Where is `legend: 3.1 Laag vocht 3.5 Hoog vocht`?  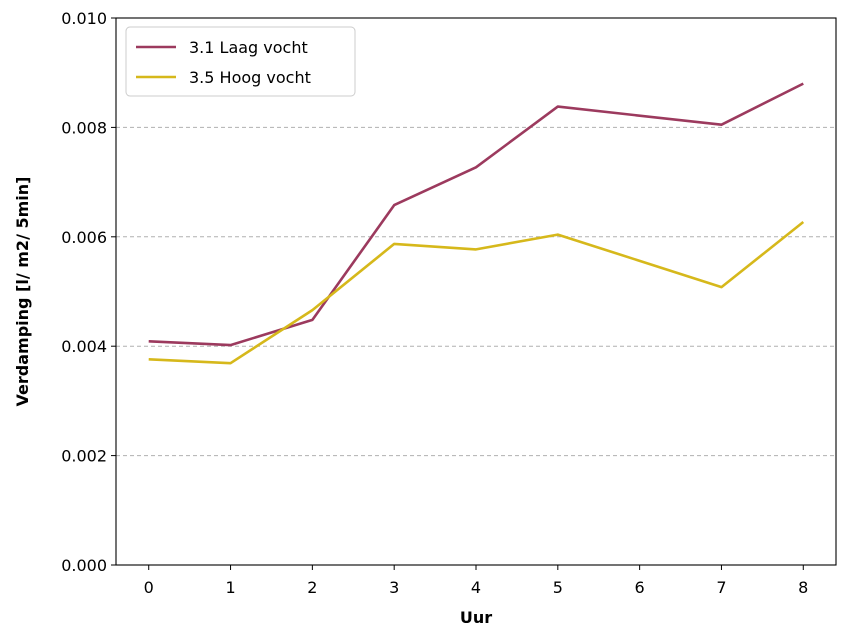 legend: 3.1 Laag vocht 3.5 Hoog vocht is located at coordinates (240, 61).